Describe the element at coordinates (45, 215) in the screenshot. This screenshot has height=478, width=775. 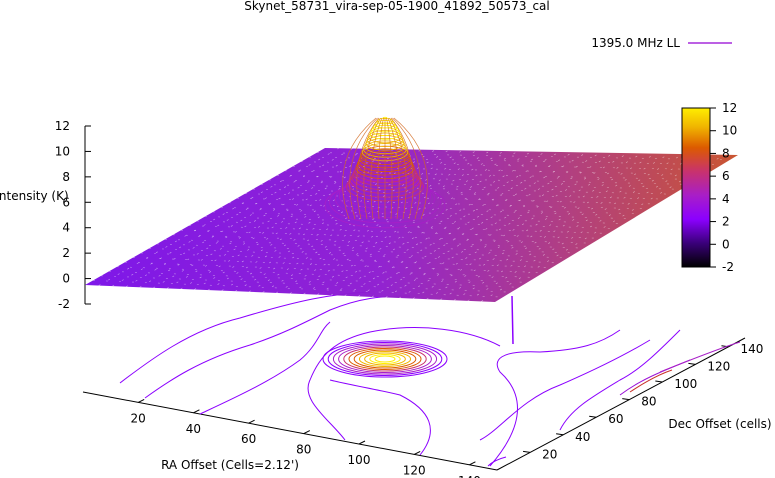
I see `z-axis: -2 0 2 4 6 8 10 12 Intensity (K)` at that location.